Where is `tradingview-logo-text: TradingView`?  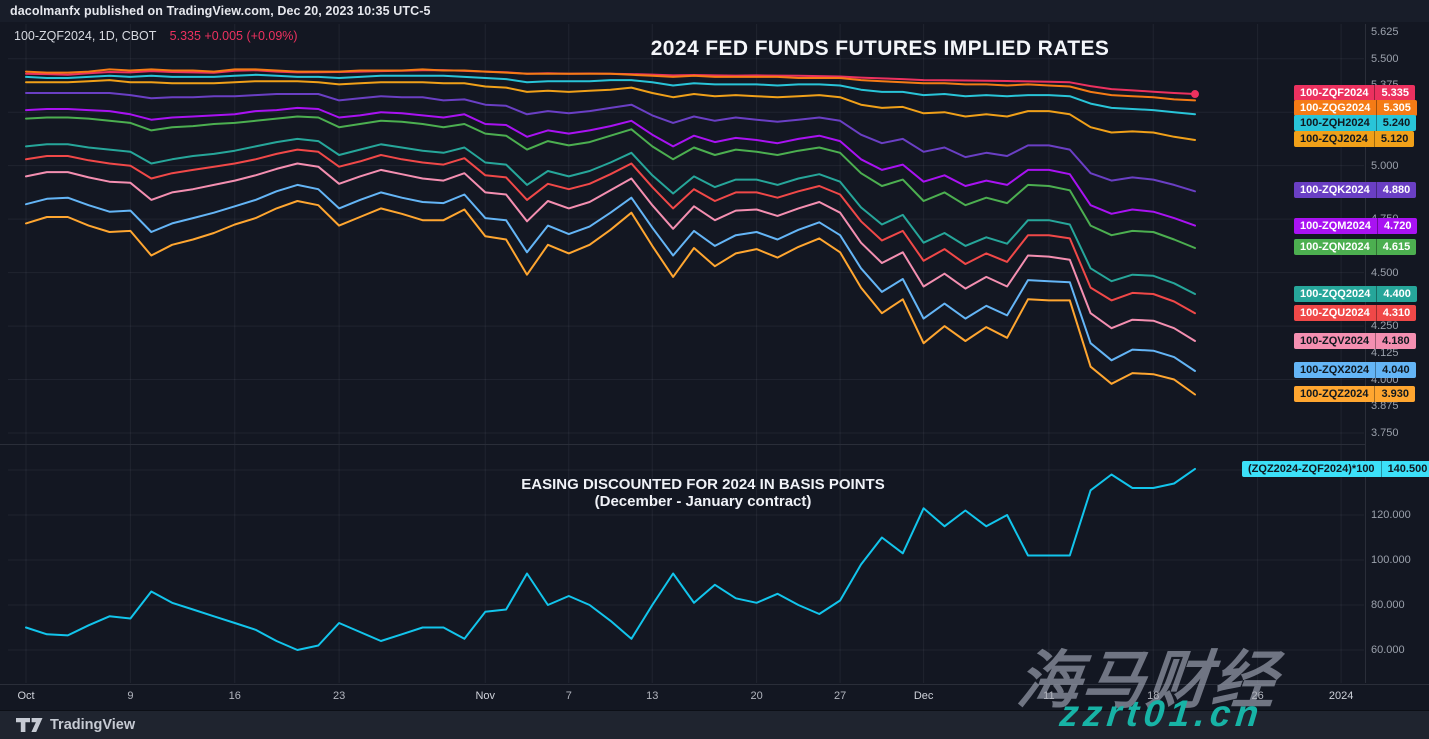 tradingview-logo-text: TradingView is located at coordinates (93, 725).